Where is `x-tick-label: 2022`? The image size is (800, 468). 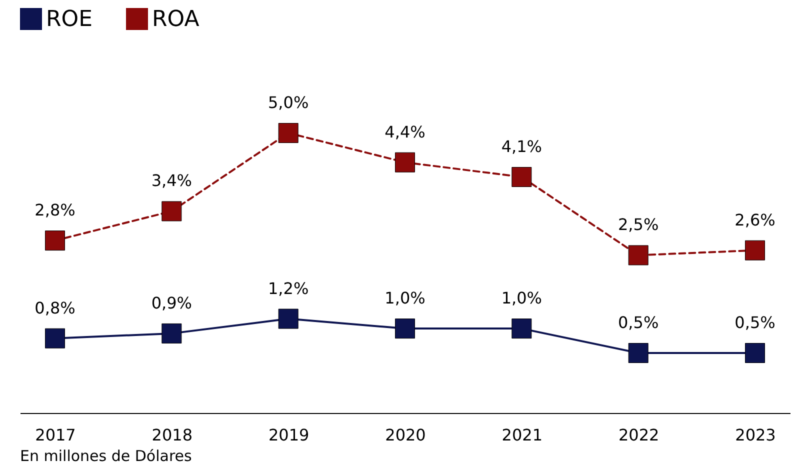
x-tick-label: 2022 is located at coordinates (639, 435).